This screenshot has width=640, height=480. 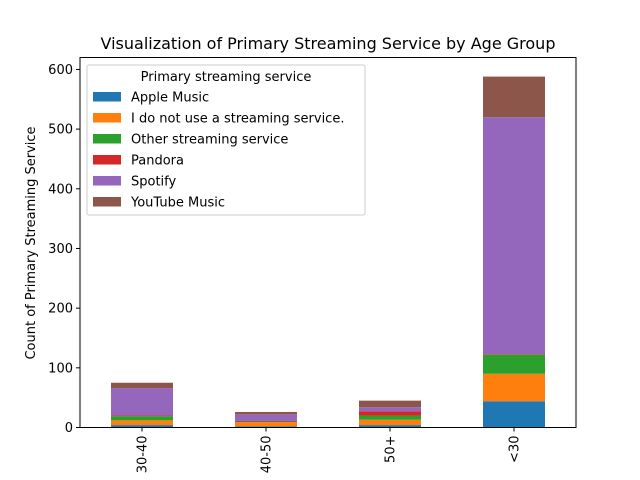 What do you see at coordinates (391, 449) in the screenshot?
I see `x-tick-label: 50+` at bounding box center [391, 449].